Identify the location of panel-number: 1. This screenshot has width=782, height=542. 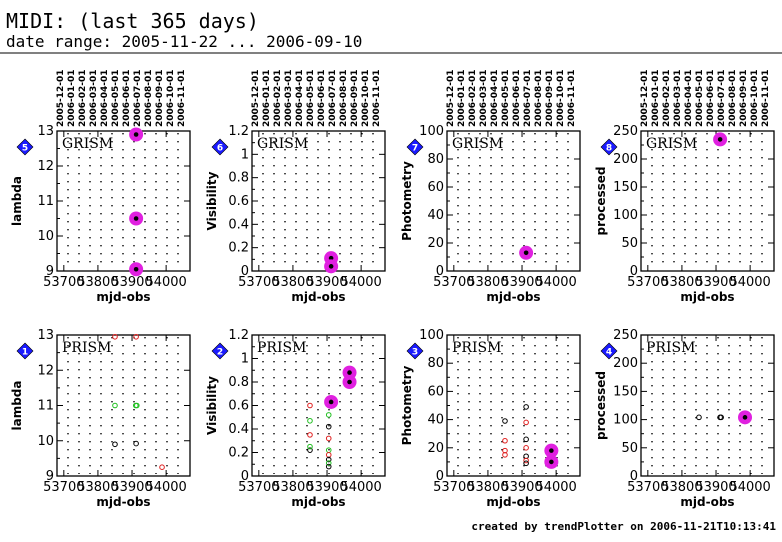
(25, 353).